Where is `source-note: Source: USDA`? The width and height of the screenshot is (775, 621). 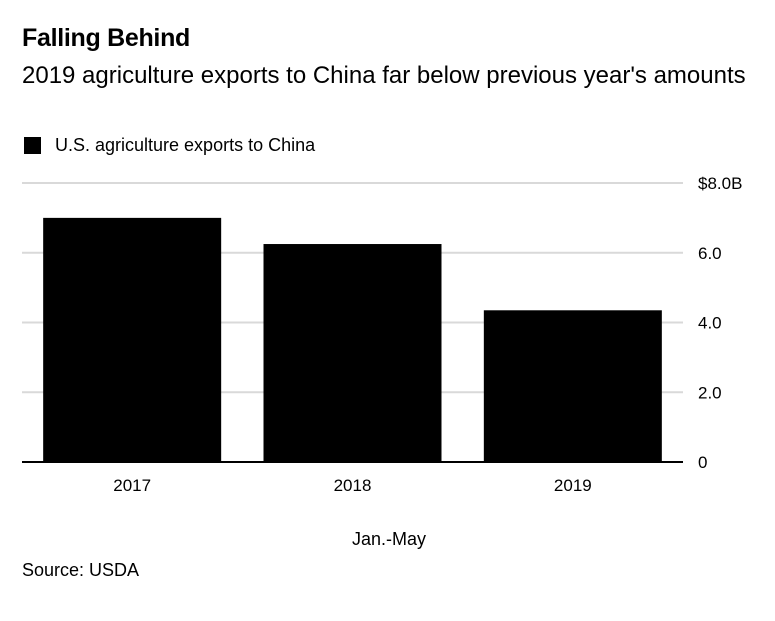
source-note: Source: USDA is located at coordinates (81, 570).